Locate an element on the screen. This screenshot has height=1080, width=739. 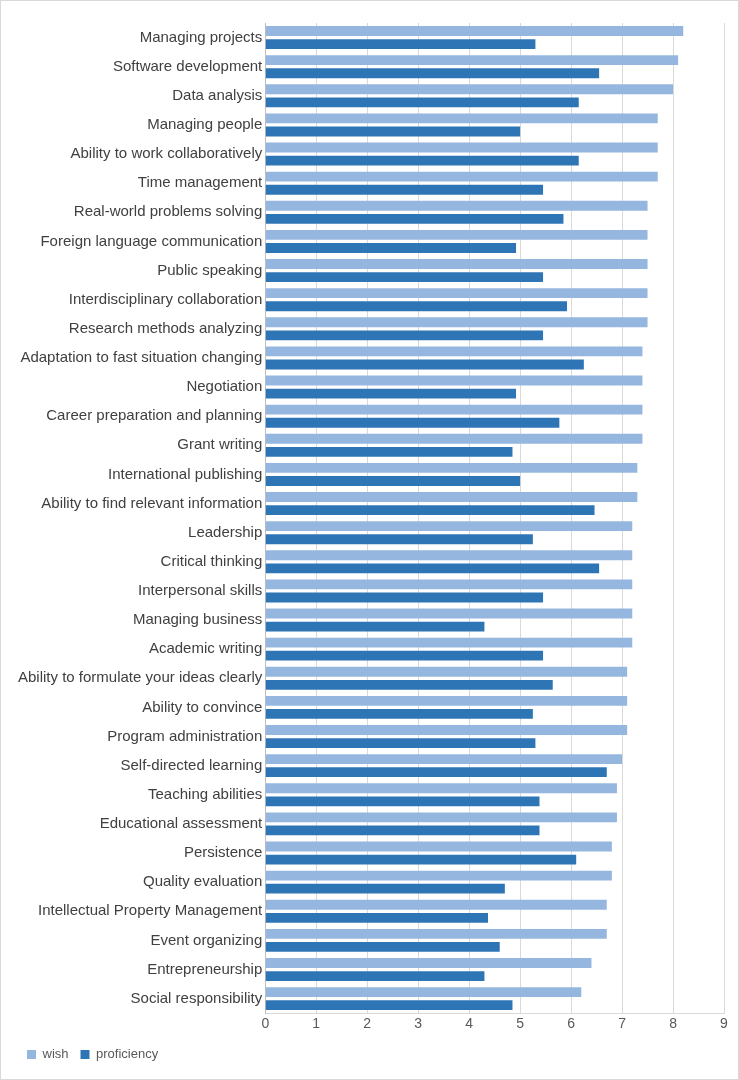
x-tick-label: 4 is located at coordinates (469, 1023).